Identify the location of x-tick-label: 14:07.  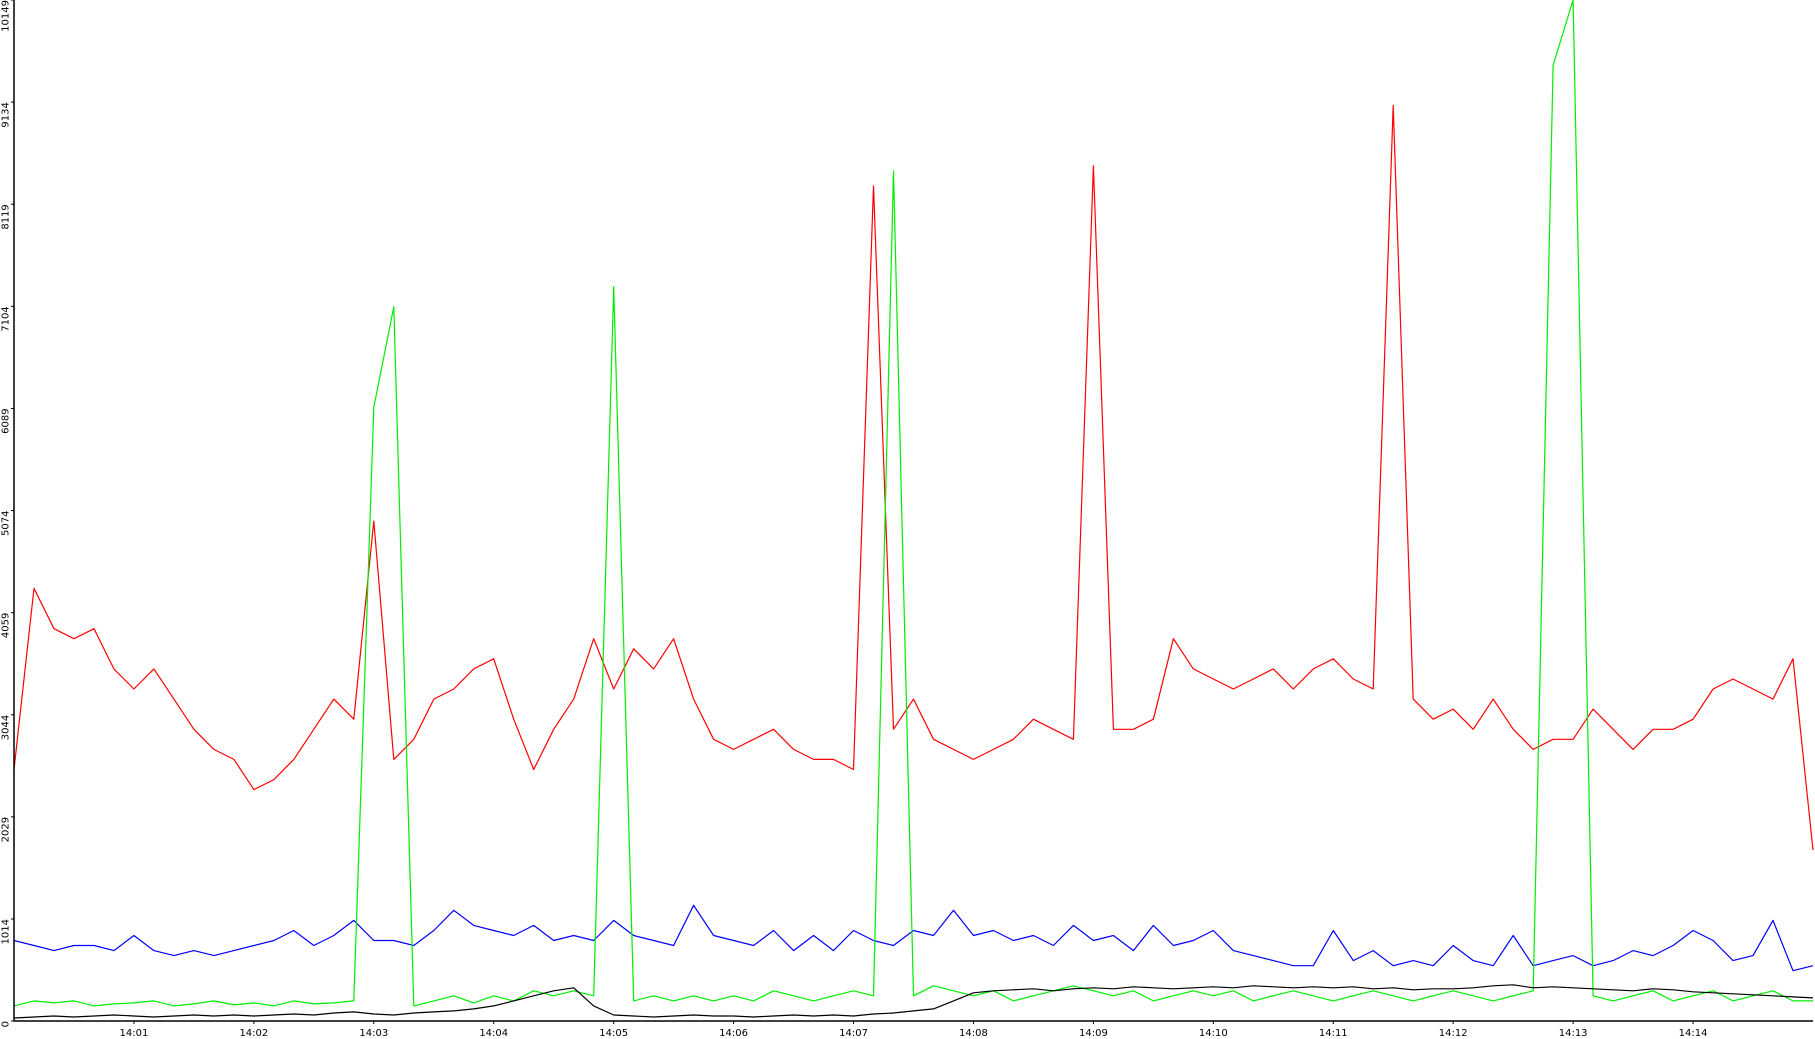
(853, 1033).